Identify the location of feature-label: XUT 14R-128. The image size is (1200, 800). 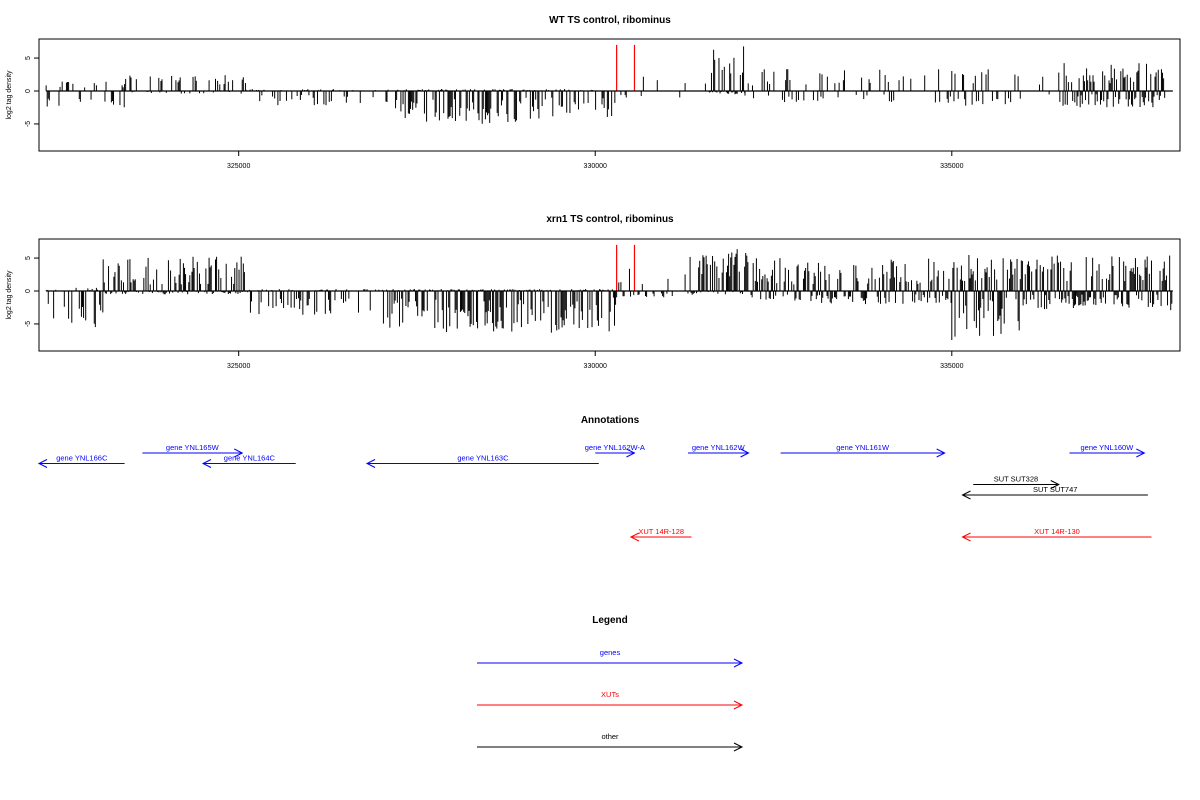
(661, 531).